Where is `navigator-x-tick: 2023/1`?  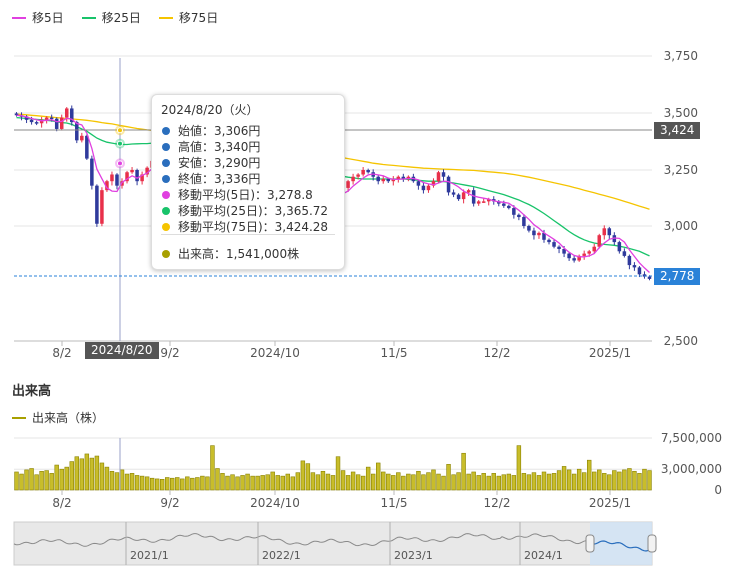 navigator-x-tick: 2023/1 is located at coordinates (413, 555).